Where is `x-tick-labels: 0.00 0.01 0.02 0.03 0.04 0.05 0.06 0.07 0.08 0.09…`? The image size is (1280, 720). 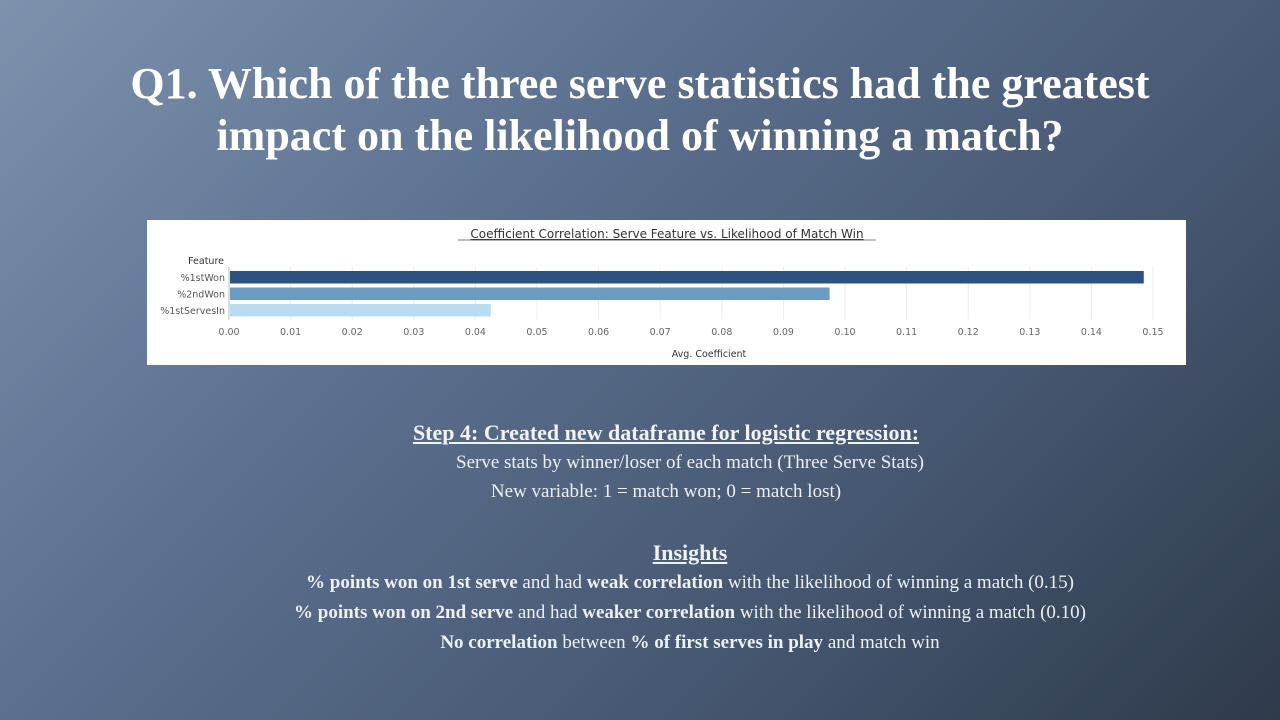 x-tick-labels: 0.00 0.01 0.02 0.03 0.04 0.05 0.06 0.07 0.08 0.09… is located at coordinates (690, 332).